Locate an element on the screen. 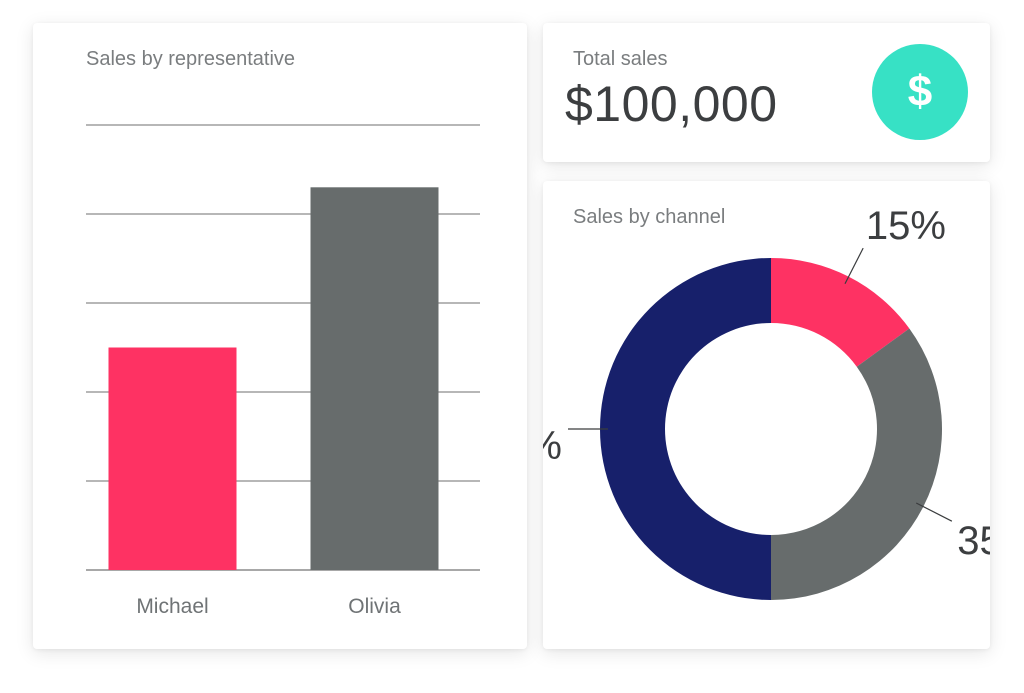  total-sales-card: Total sales $100,000 $ is located at coordinates (766, 92).